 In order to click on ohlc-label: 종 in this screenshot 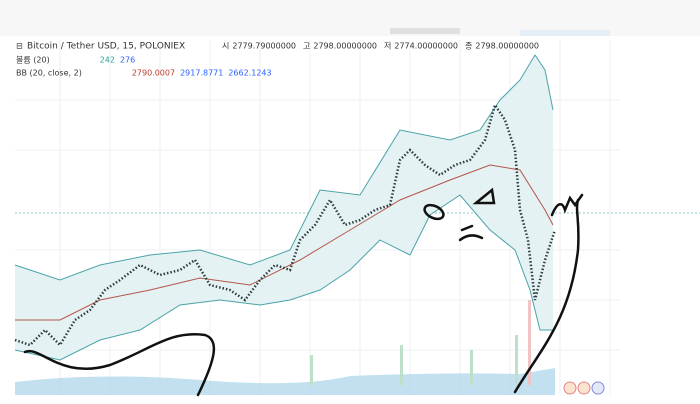, I will do `click(468, 46)`.